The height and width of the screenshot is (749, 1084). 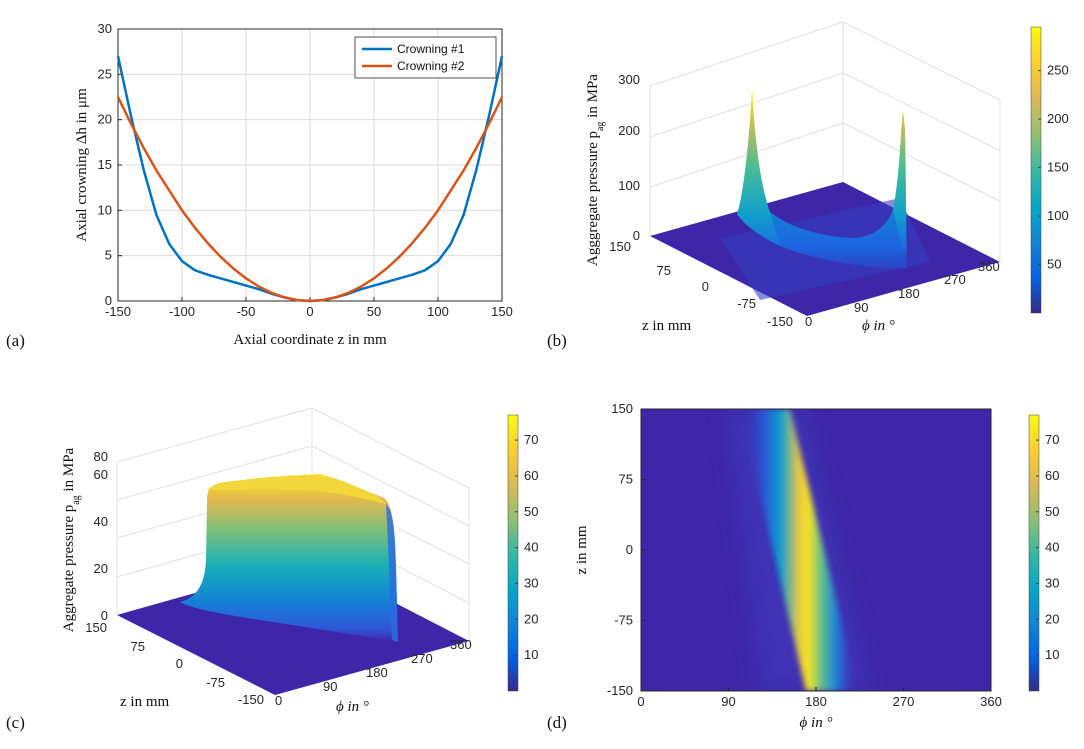 What do you see at coordinates (989, 266) in the screenshot?
I see `tick-b-phi: 360` at bounding box center [989, 266].